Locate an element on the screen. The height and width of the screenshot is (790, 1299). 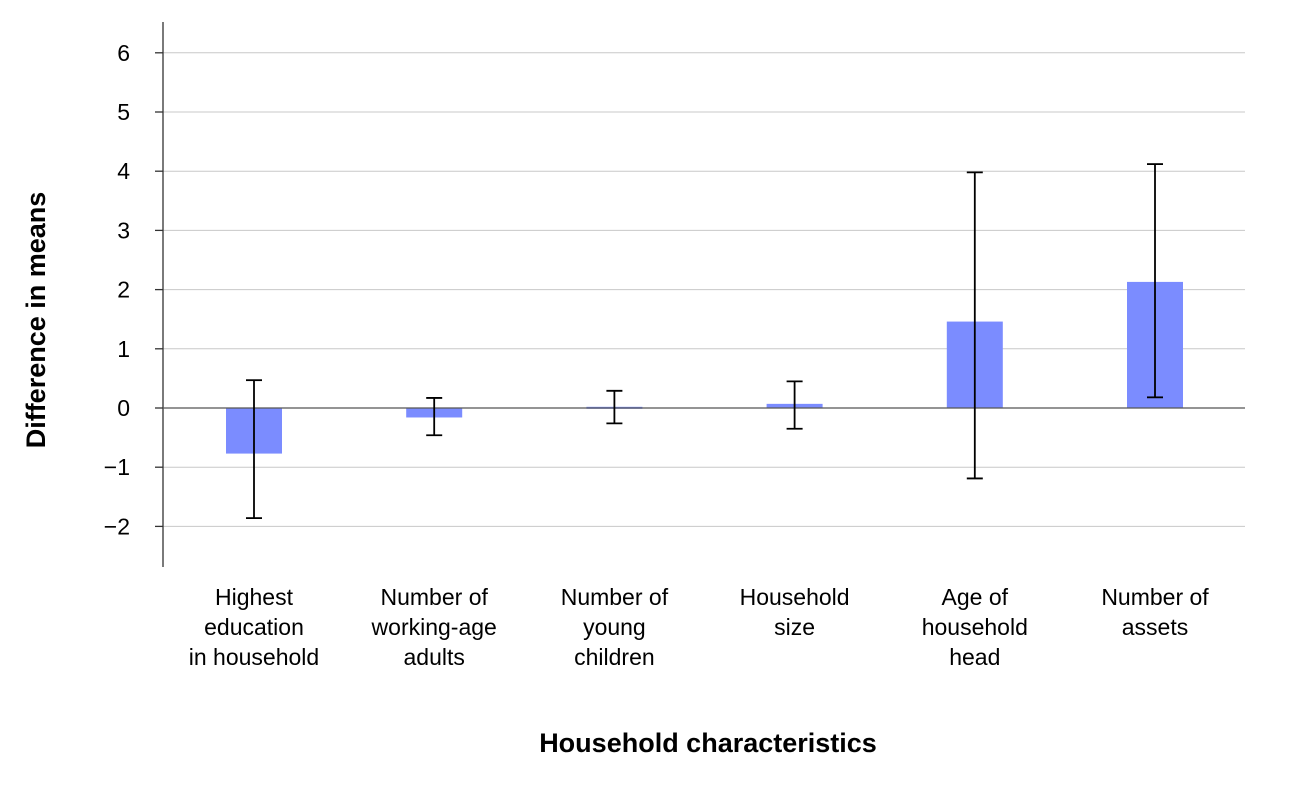
x-category-label-line: Household is located at coordinates (795, 597).